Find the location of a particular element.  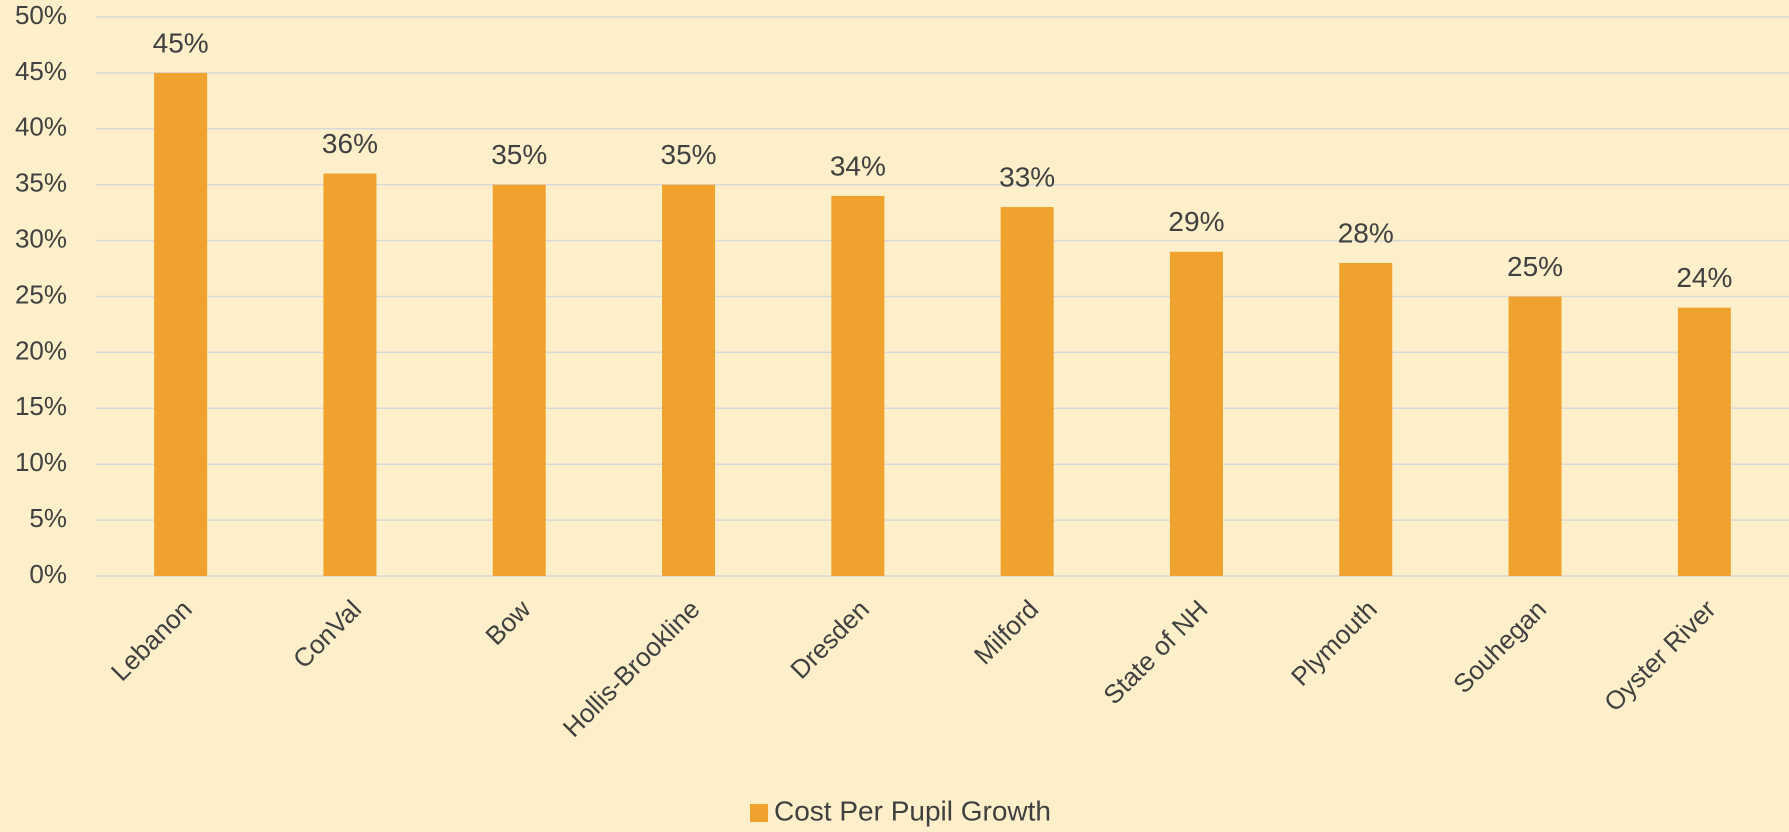

y-tick-label: 5% is located at coordinates (48, 518).